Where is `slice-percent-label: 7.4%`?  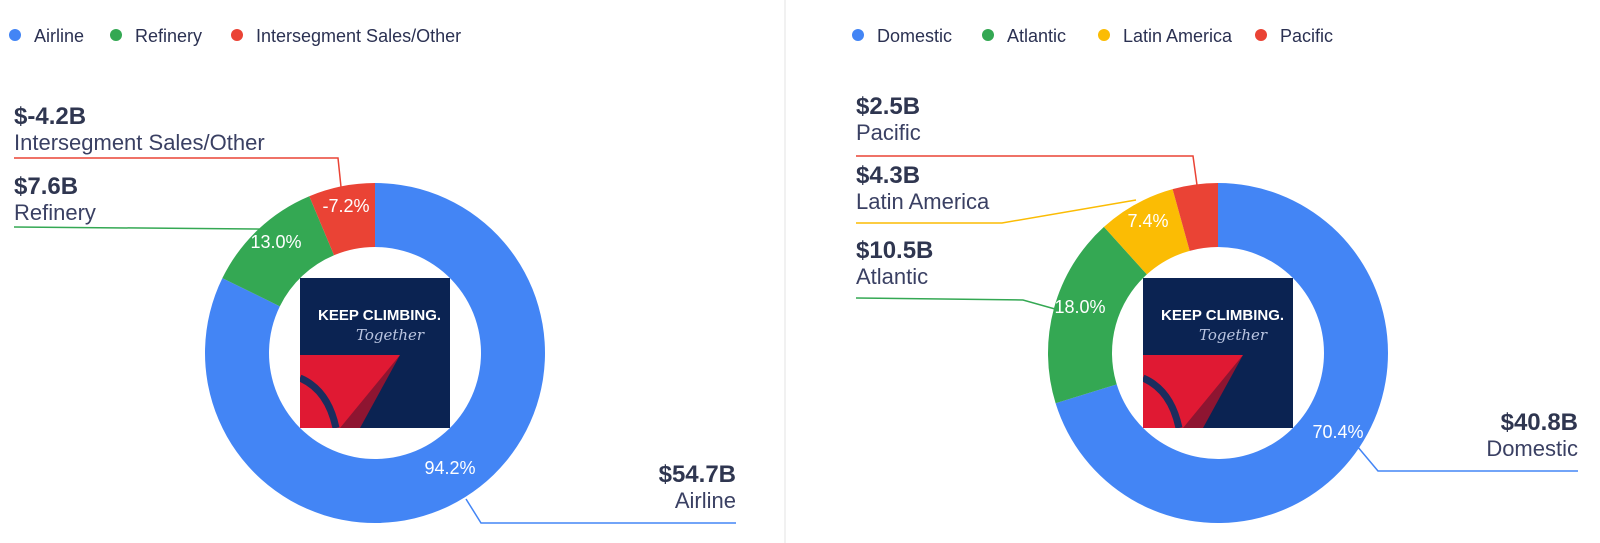
slice-percent-label: 7.4% is located at coordinates (1147, 221).